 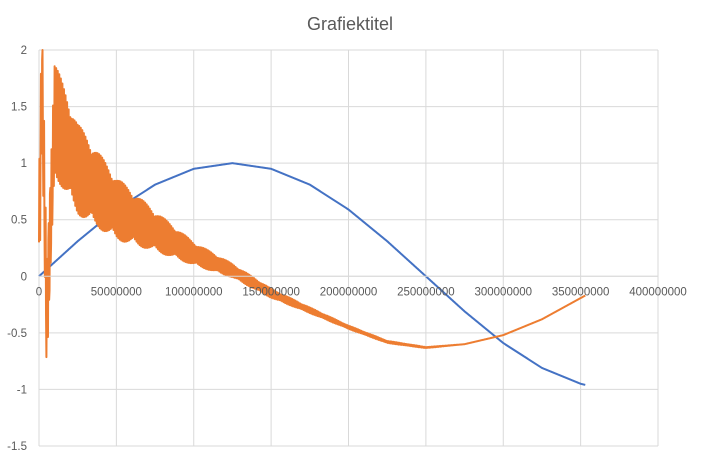 What do you see at coordinates (24, 51) in the screenshot?
I see `y-tick-label: 2` at bounding box center [24, 51].